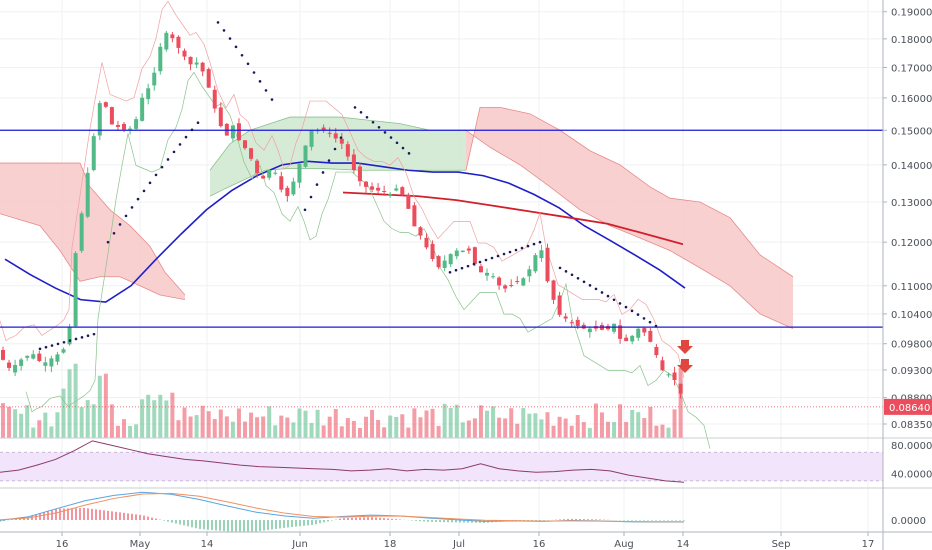 The height and width of the screenshot is (550, 932). I want to click on price-tick-label: 0.10400, so click(911, 315).